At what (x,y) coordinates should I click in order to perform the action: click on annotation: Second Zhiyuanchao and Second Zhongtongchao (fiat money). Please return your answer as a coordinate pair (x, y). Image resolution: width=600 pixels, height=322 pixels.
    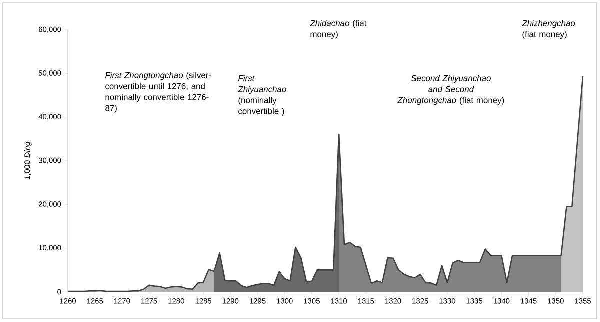
    Looking at the image, I should click on (451, 90).